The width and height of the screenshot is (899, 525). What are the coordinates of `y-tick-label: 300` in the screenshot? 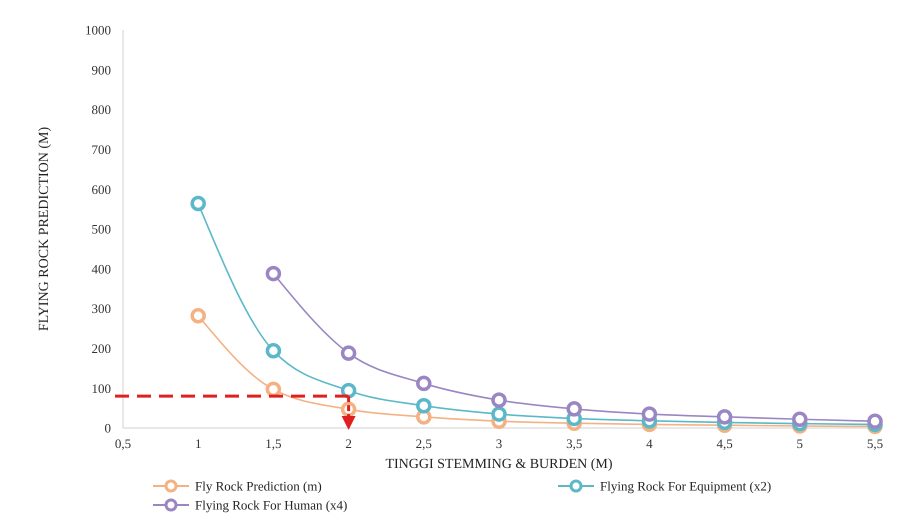 It's located at (101, 308).